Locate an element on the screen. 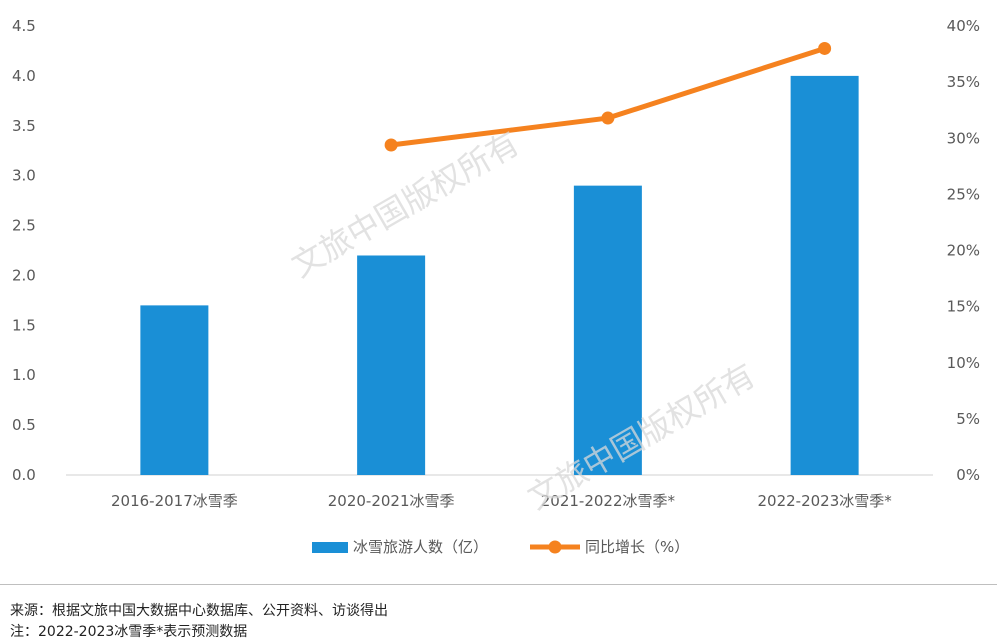 This screenshot has width=997, height=643. left-tick-label: 1.0 is located at coordinates (24, 375).